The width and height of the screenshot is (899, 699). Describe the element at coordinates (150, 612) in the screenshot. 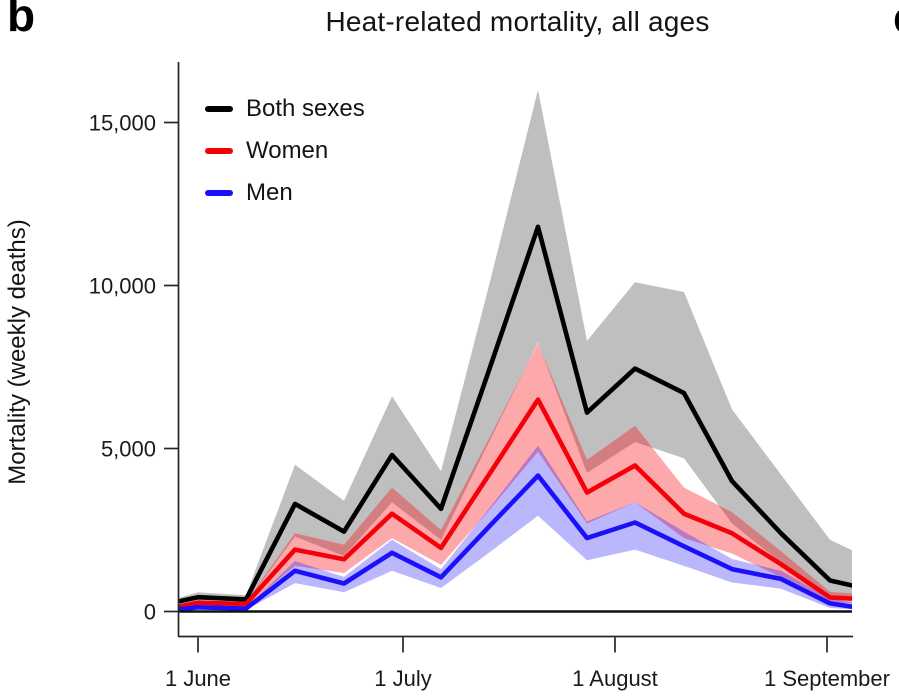

I see `y-tick-label: 0` at that location.